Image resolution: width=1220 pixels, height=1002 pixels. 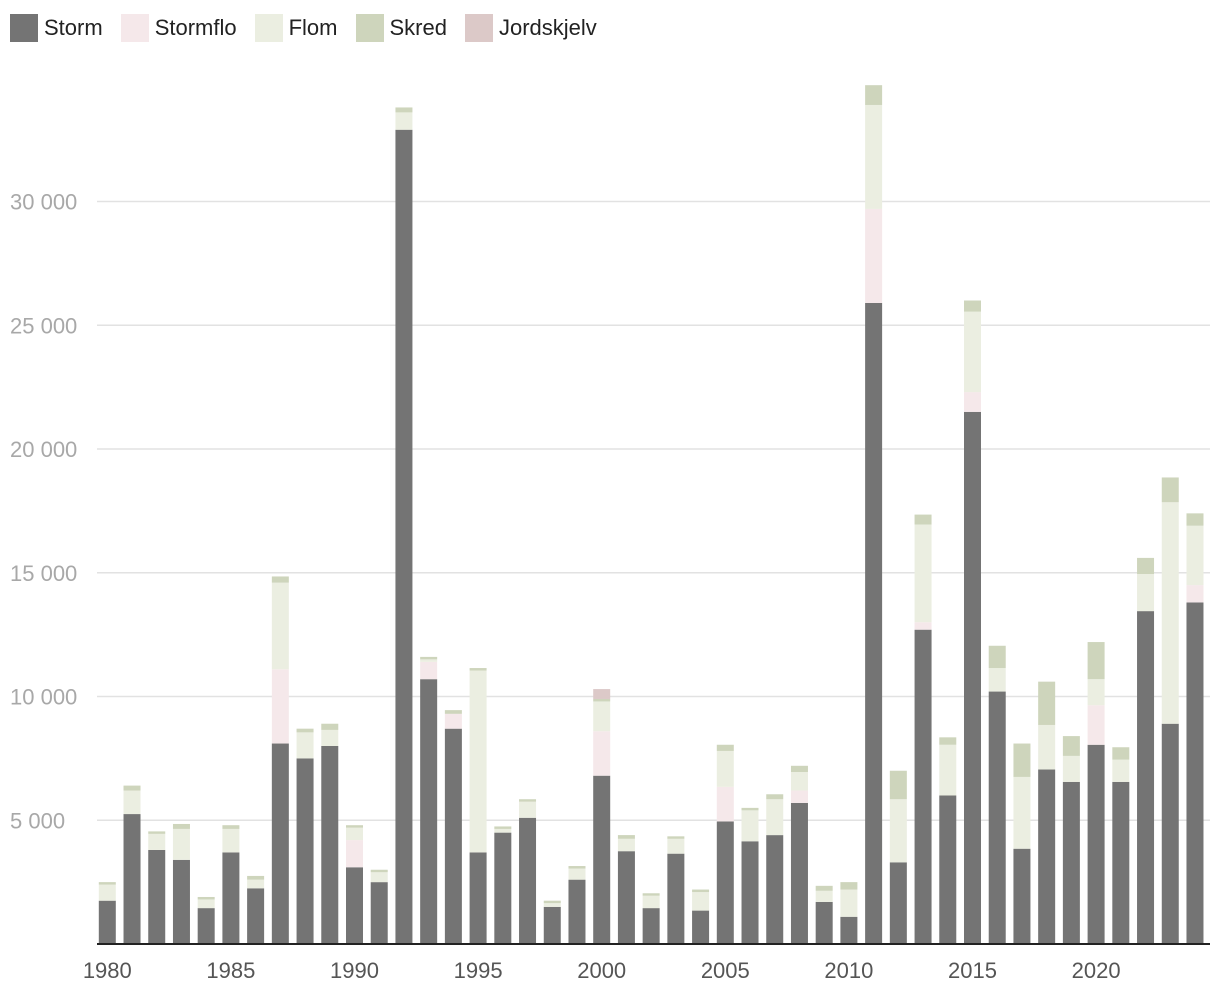 I want to click on bar-skred-2021, so click(x=1121, y=753).